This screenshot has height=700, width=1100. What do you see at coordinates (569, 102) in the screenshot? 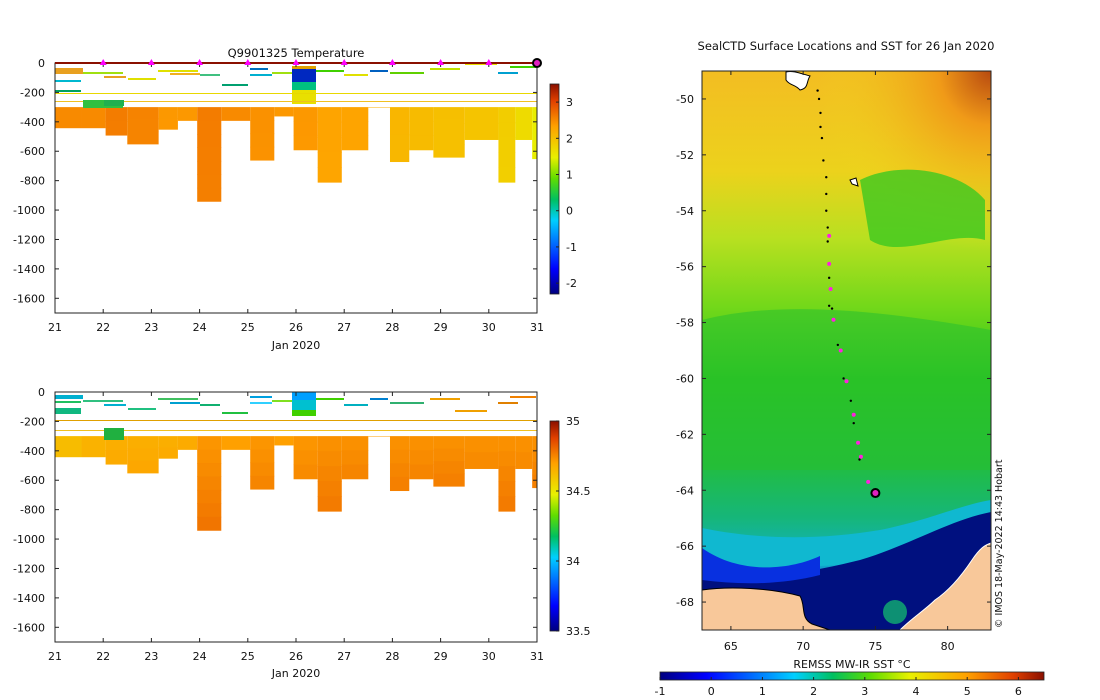
I see `colorbar-tick-label: 3` at bounding box center [569, 102].